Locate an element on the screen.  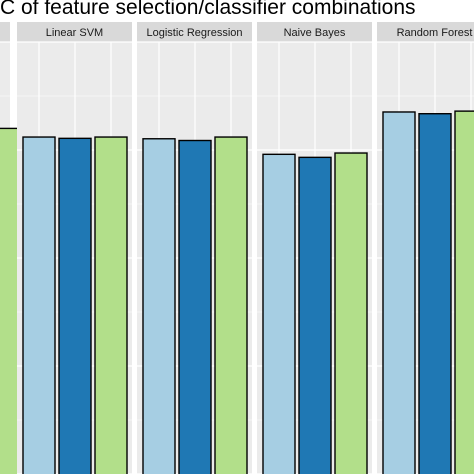
facet-strip-label: Naive Bayes is located at coordinates (315, 33).